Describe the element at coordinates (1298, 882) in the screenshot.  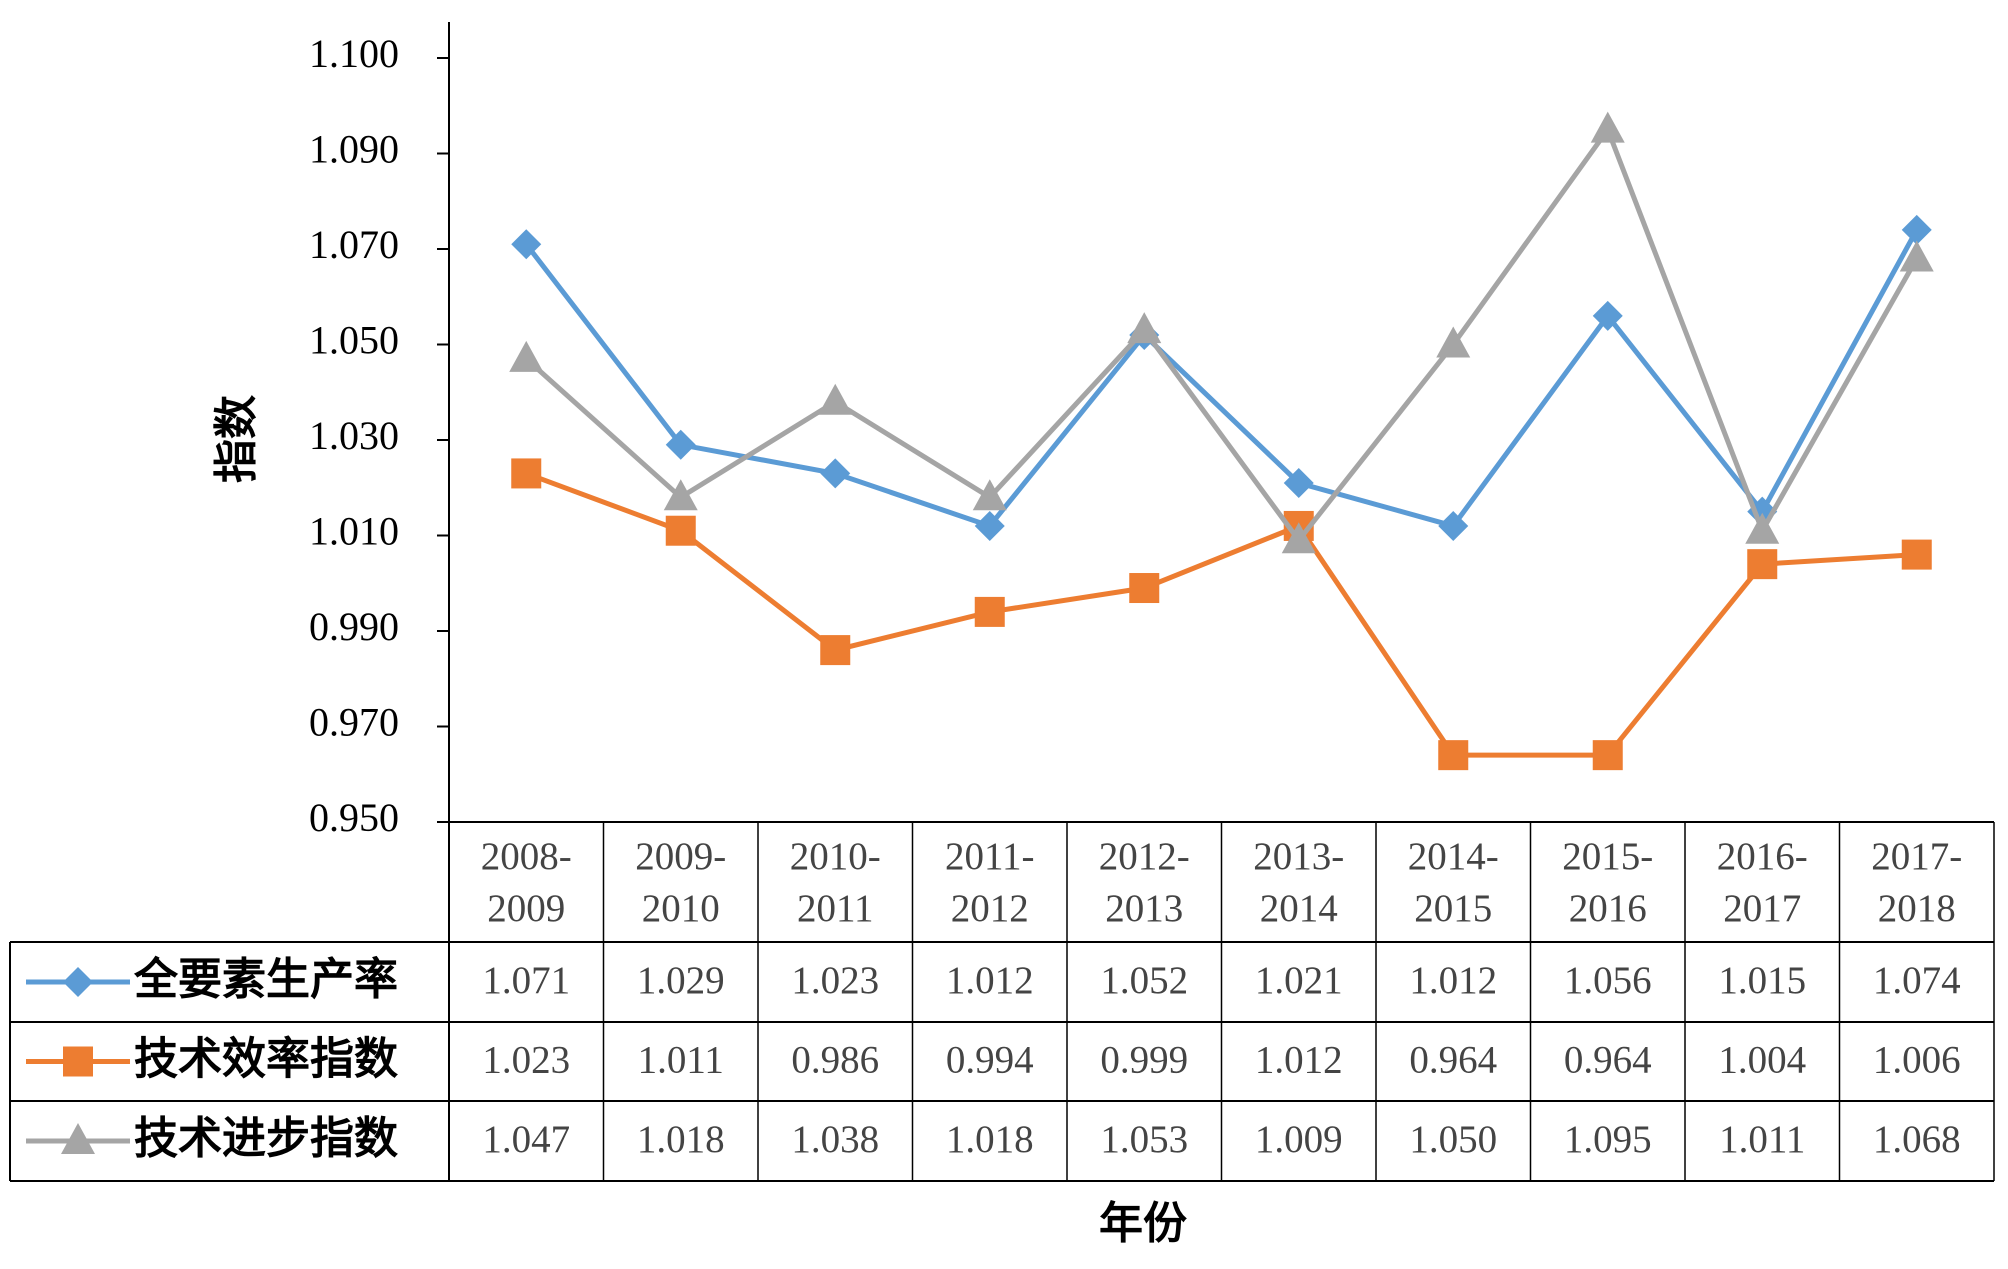
I see `x-tick-label: 2013-2014` at that location.